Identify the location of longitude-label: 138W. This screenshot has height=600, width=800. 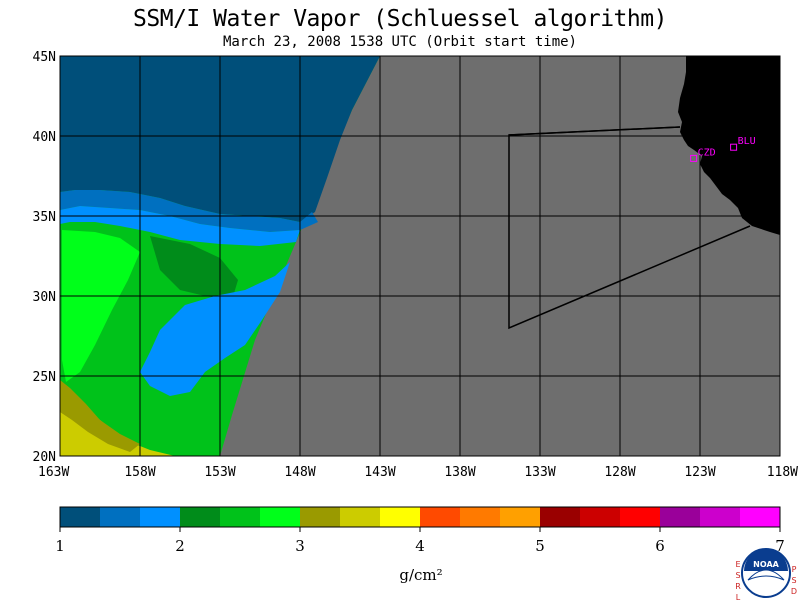
(459, 472).